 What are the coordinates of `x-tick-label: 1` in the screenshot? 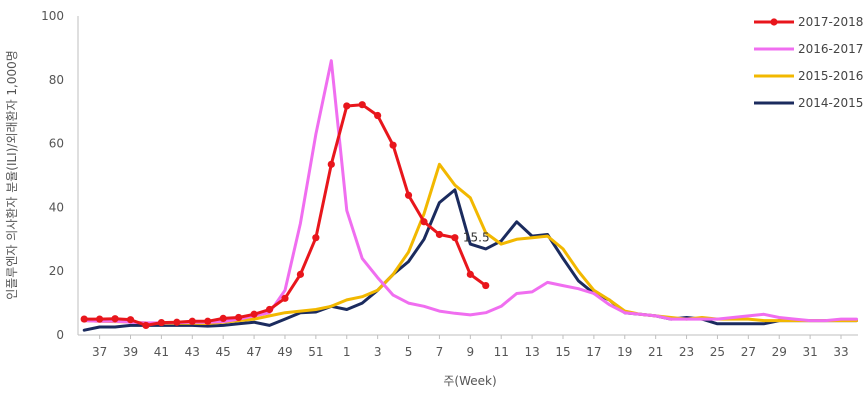 It's located at (347, 352).